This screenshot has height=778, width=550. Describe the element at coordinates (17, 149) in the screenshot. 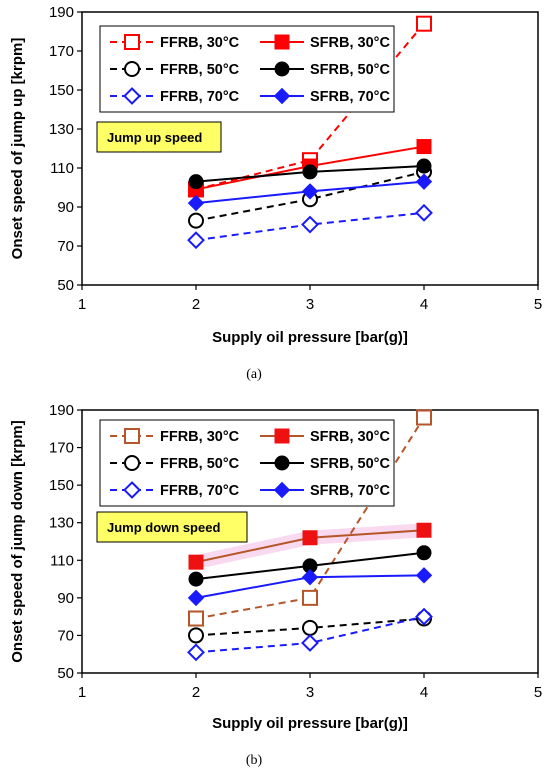

I see `y-axis-label: Onset speed of jump up [krpm]` at that location.